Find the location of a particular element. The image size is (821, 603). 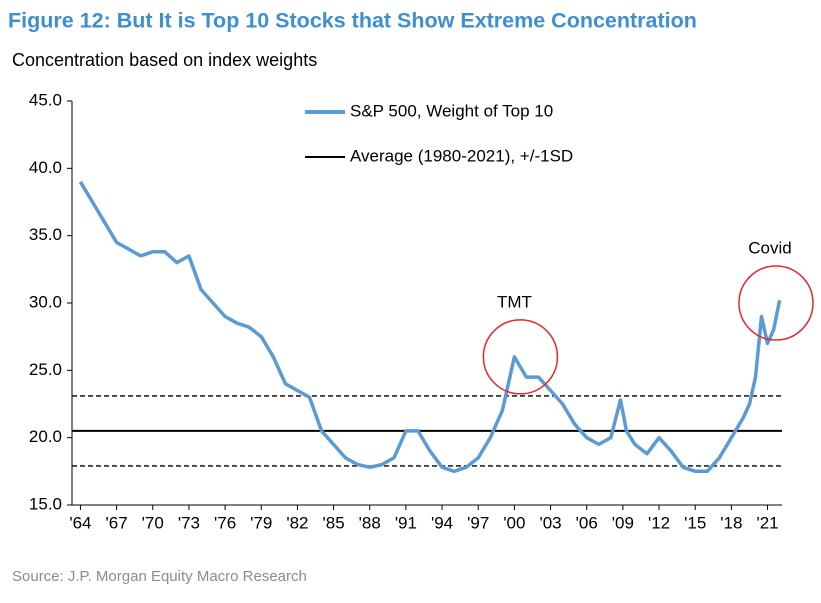

y-tick-label: 25.0 is located at coordinates (45, 369).